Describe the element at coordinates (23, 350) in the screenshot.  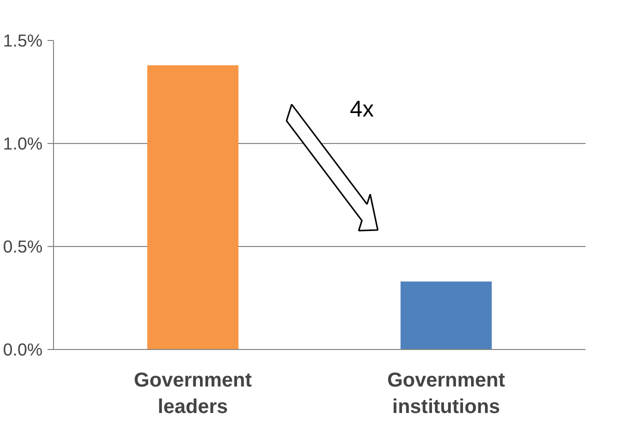
I see `y-tick-label: 0.0%` at that location.